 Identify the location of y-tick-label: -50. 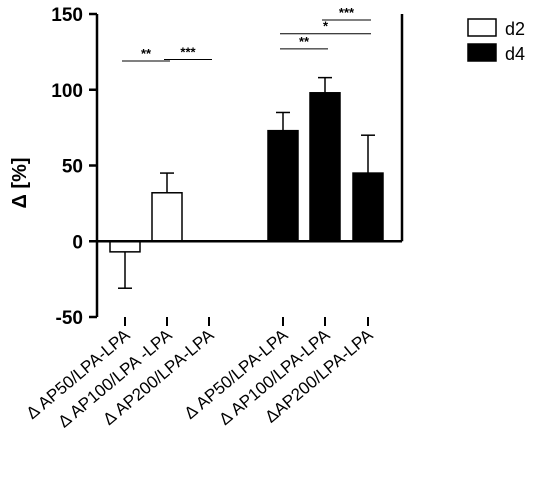
(69, 318).